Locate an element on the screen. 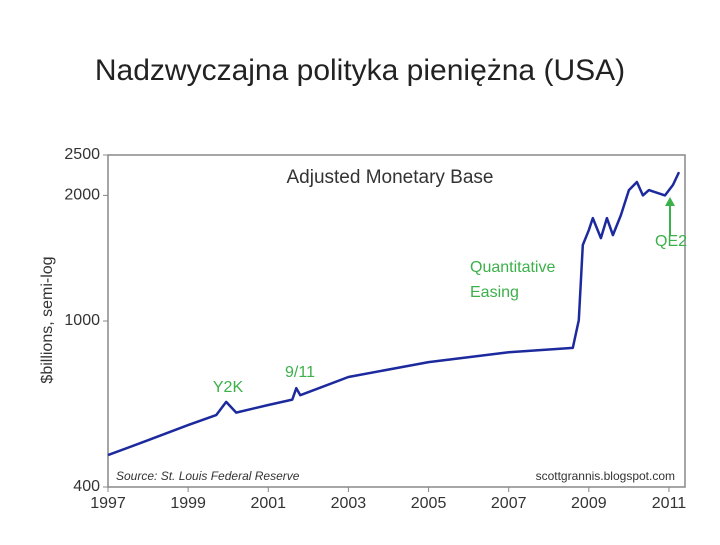 The height and width of the screenshot is (545, 720). y-axis-label: $billions, semi-log is located at coordinates (47, 319).